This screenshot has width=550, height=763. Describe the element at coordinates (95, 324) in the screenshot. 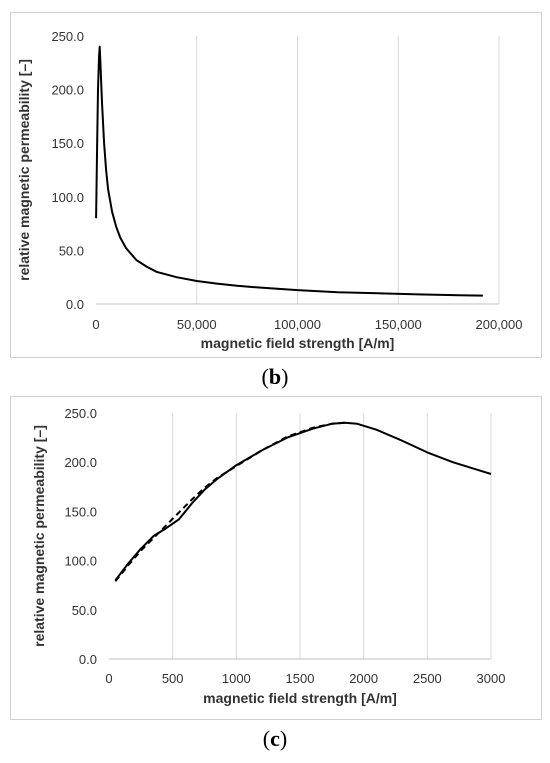

I see `chart-b-x-tick-label: 0` at that location.